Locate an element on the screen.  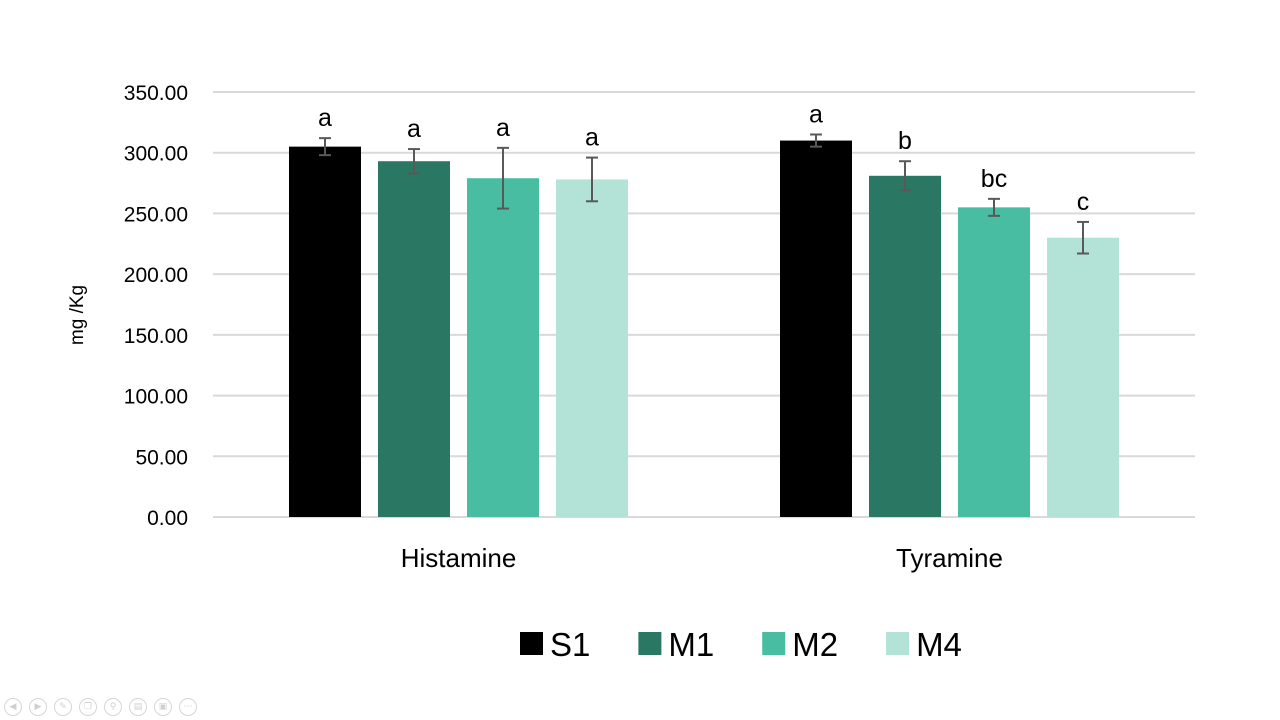
bar-s1-histamine is located at coordinates (325, 331).